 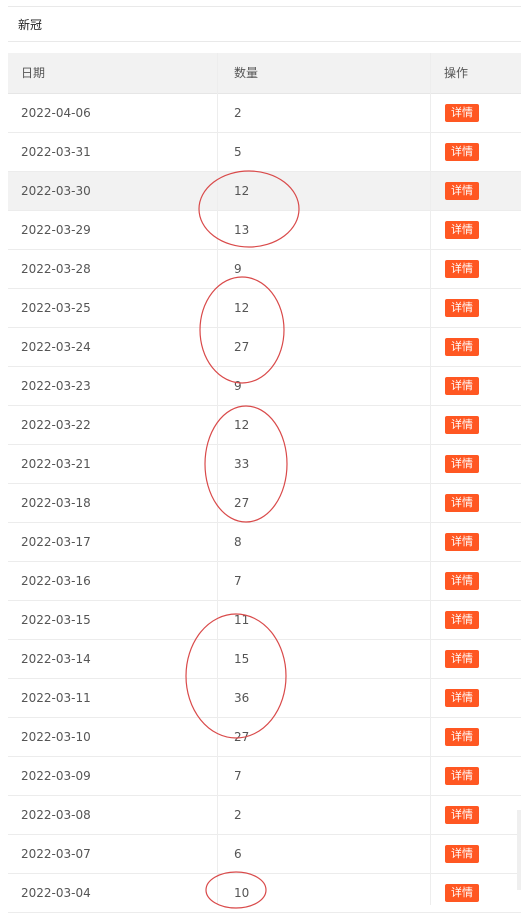 I want to click on table-row: 2022-03-10 27 详情, so click(x=264, y=737).